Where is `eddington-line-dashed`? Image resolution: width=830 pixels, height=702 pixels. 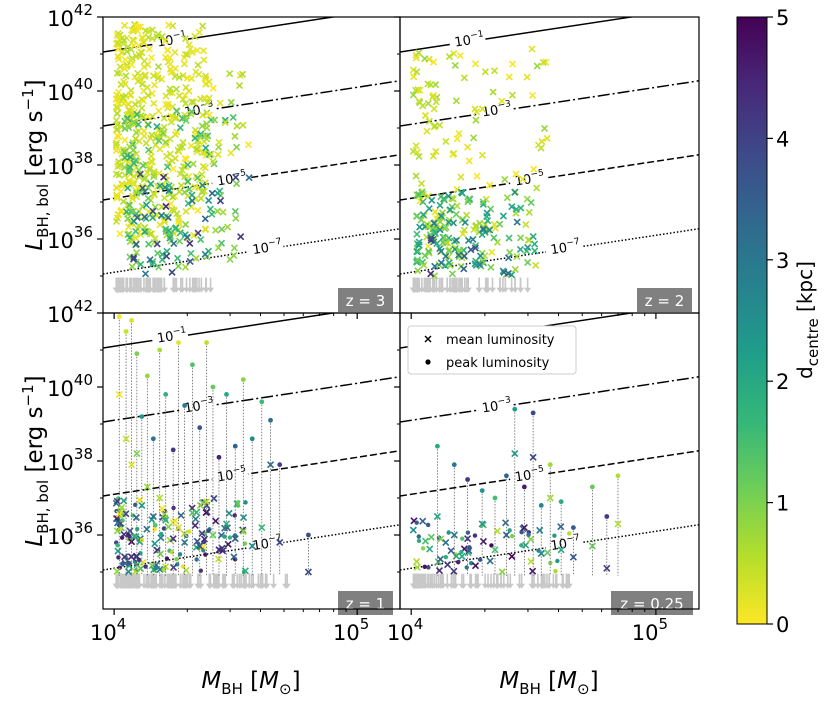 eddington-line-dashed is located at coordinates (549, 177).